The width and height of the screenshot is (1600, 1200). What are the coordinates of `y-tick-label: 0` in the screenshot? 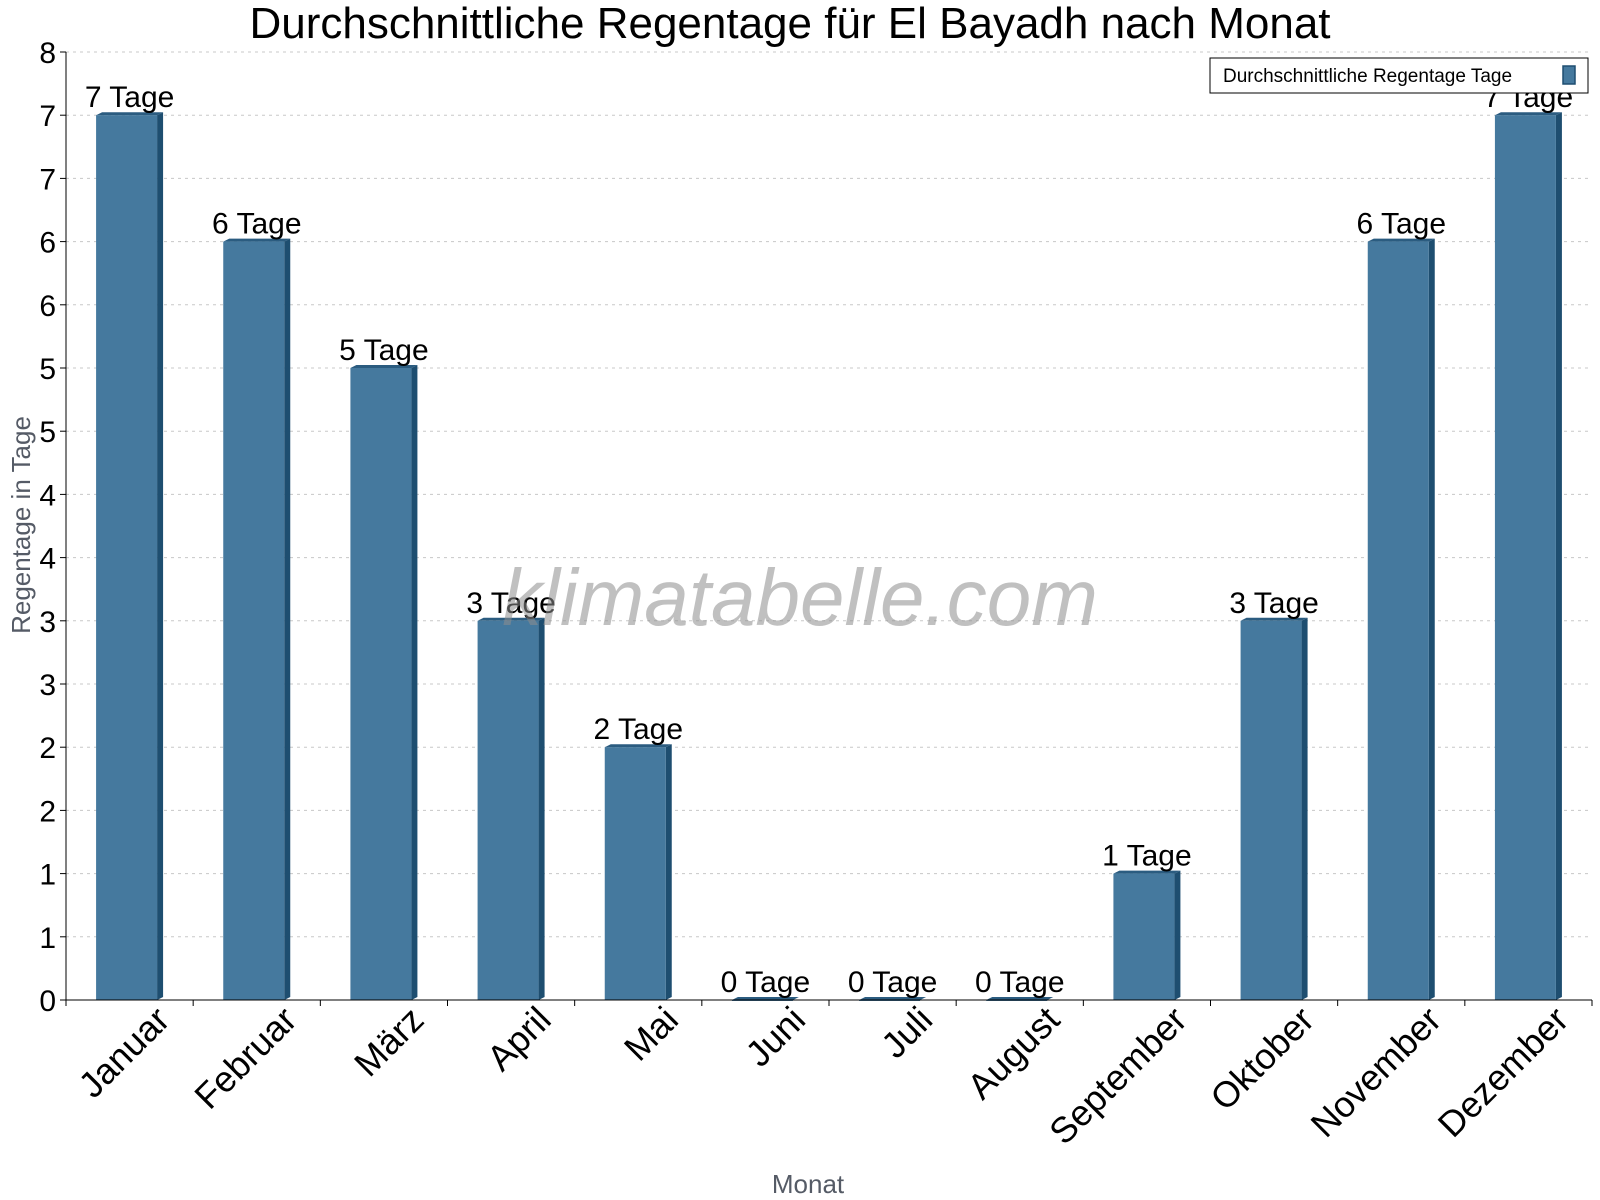 It's located at (47, 1001).